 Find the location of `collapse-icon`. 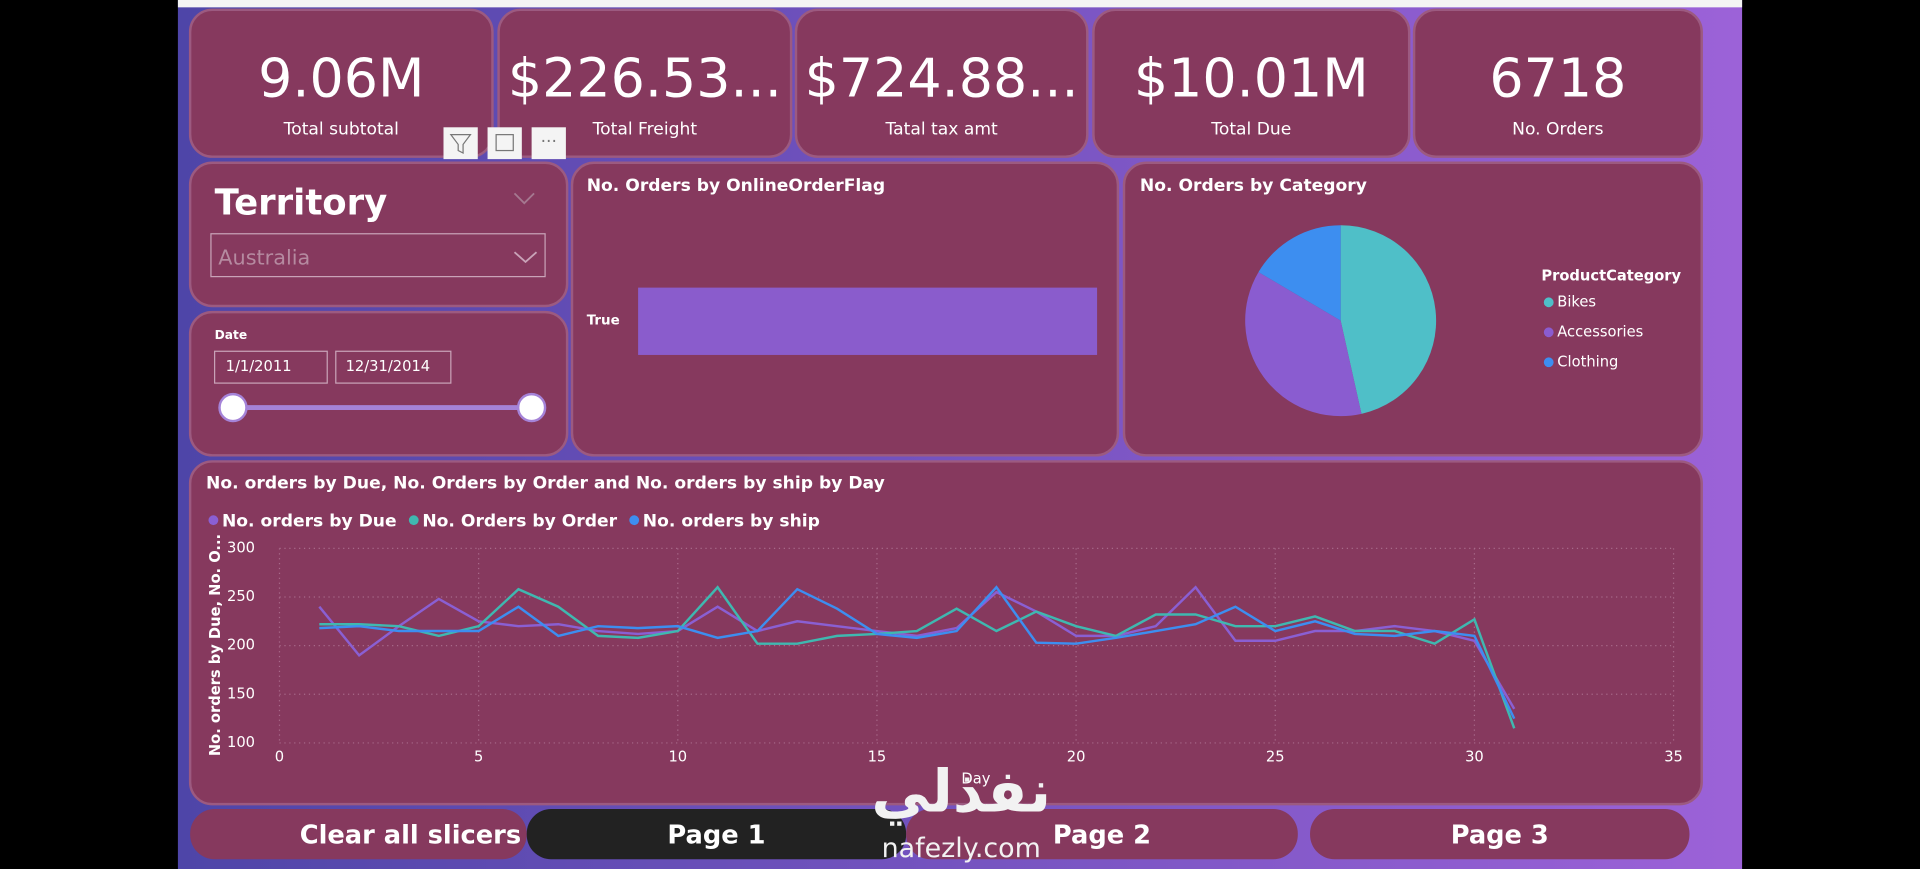

collapse-icon is located at coordinates (524, 198).